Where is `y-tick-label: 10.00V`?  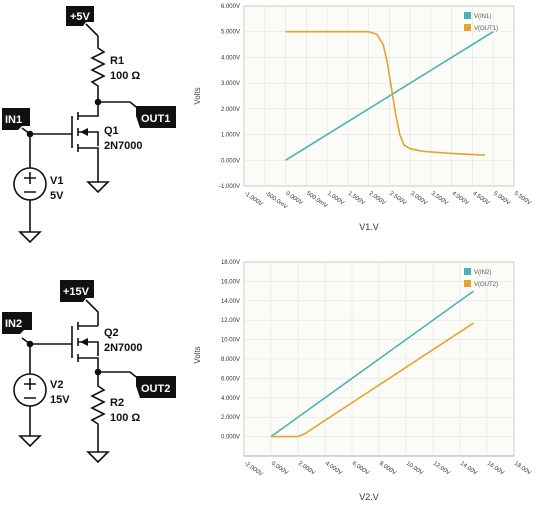
y-tick-label: 10.00V is located at coordinates (230, 341).